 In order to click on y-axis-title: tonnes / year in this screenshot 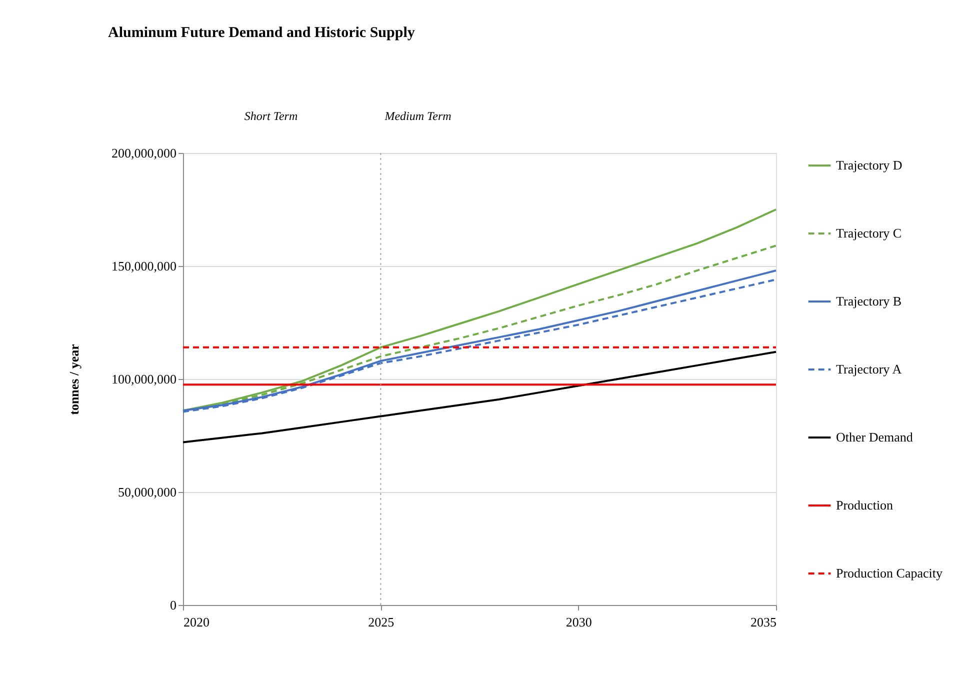, I will do `click(74, 379)`.